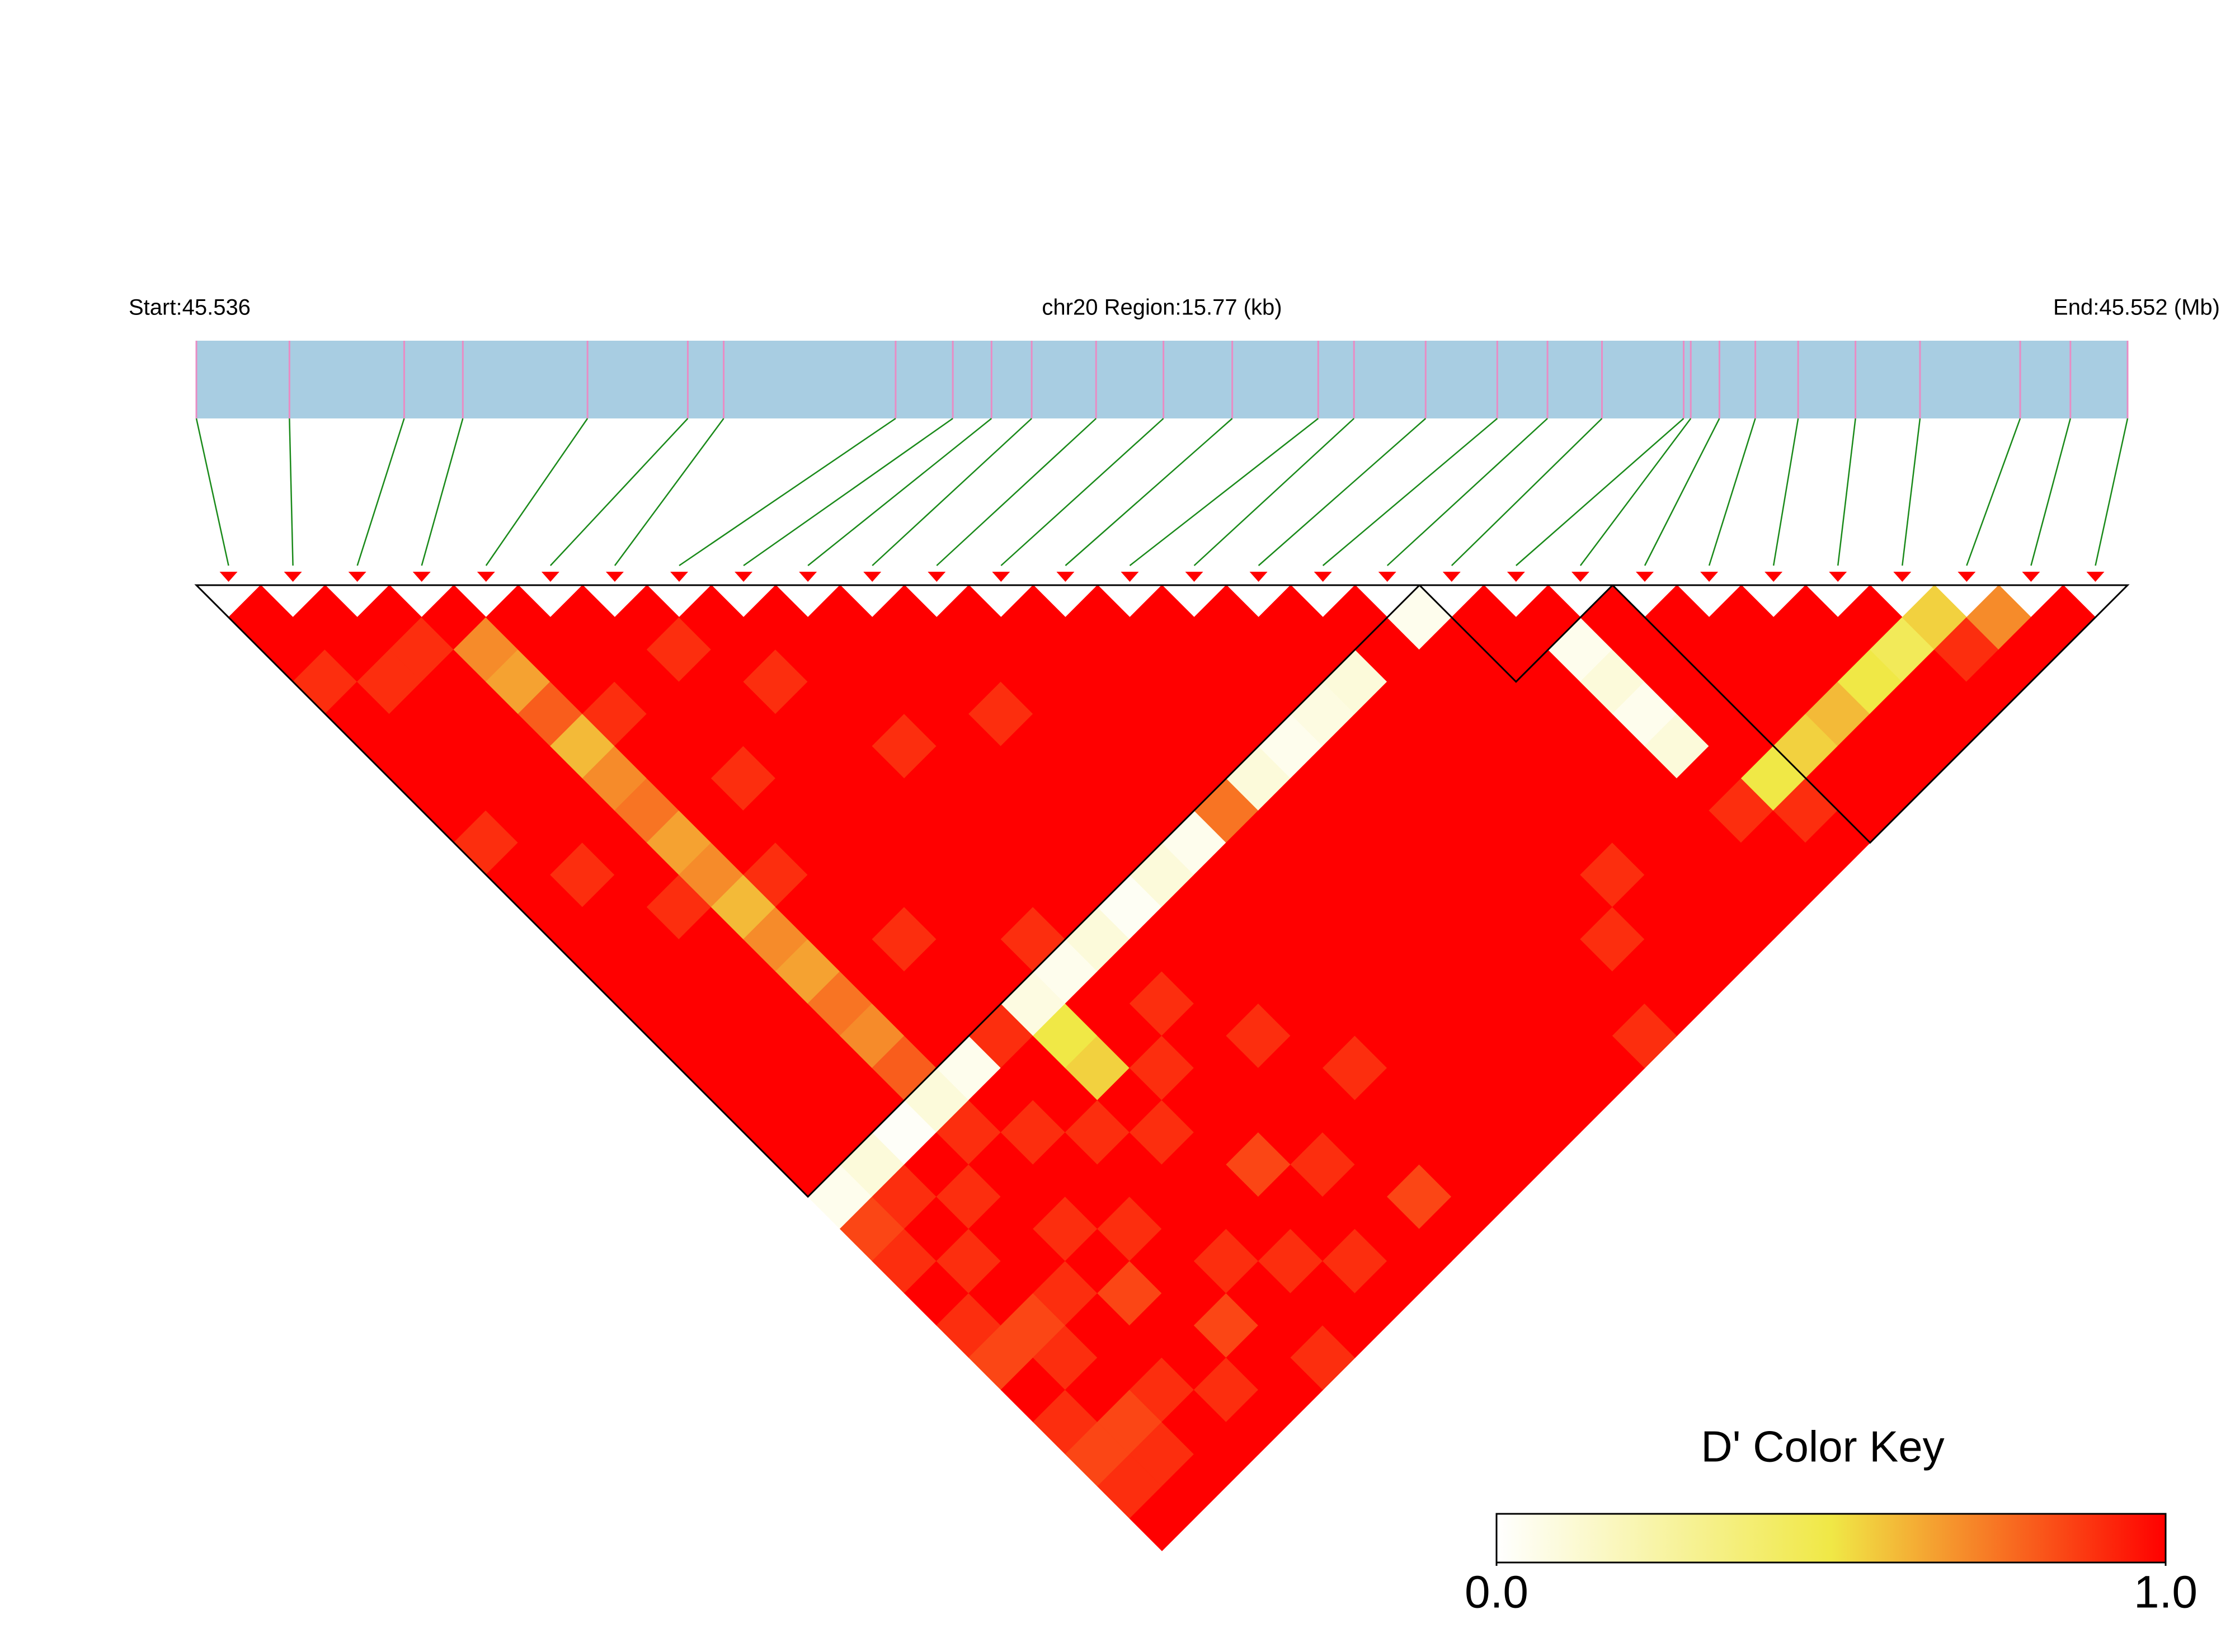 The width and height of the screenshot is (2235, 1652). I want to click on position-bar, so click(1162, 379).